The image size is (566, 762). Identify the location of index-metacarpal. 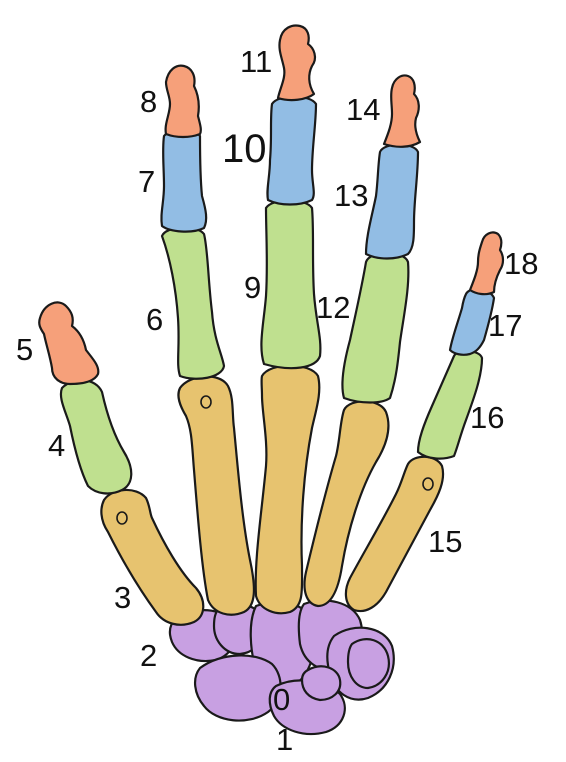
(216, 495).